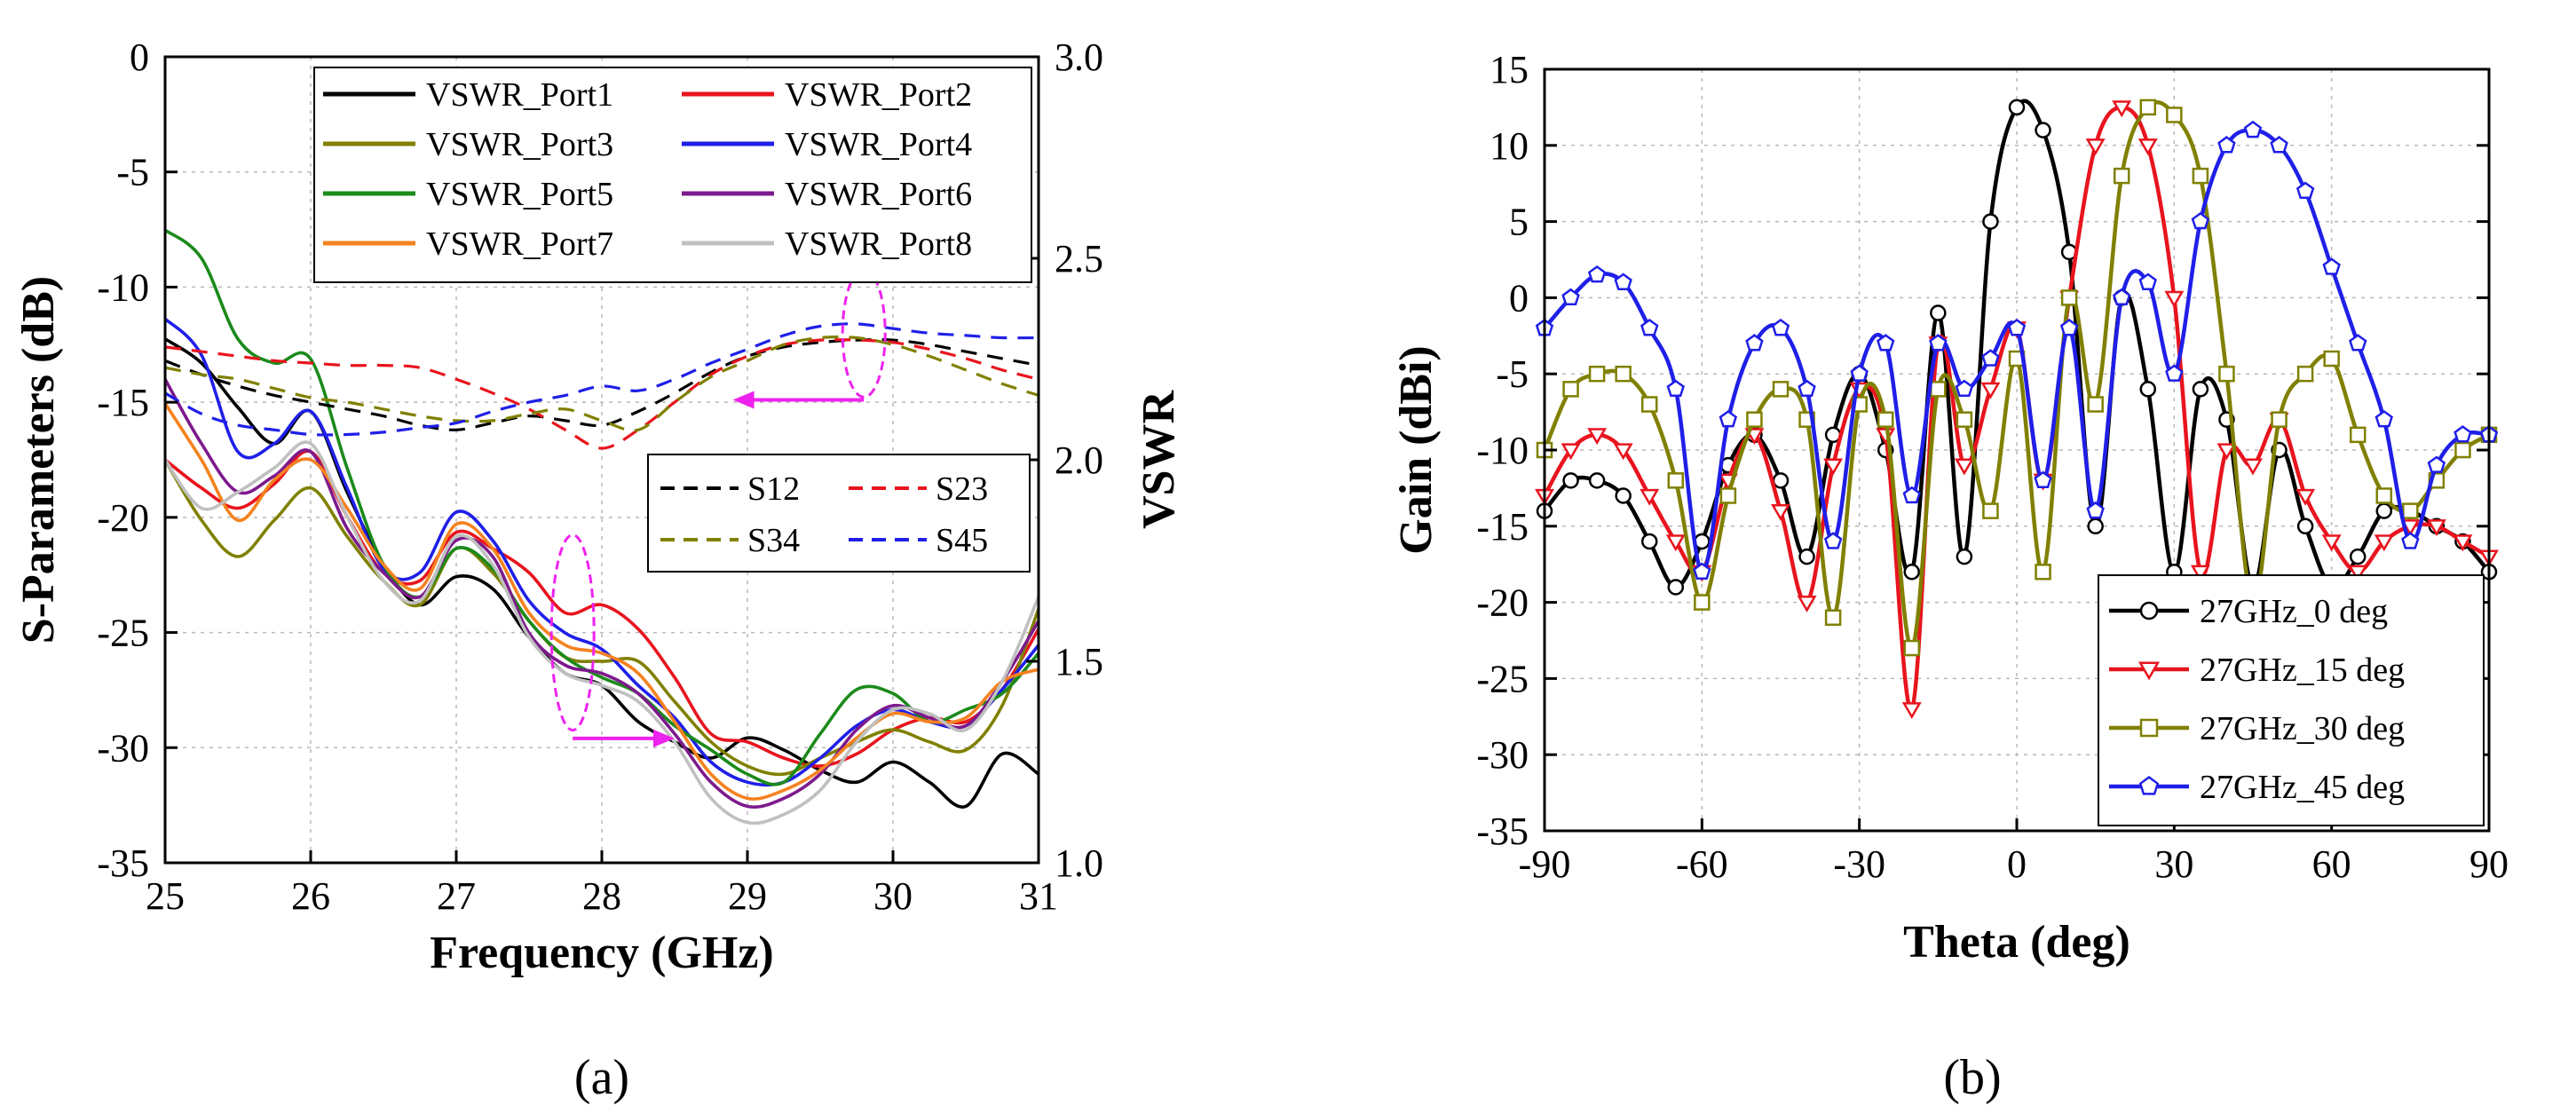 This screenshot has width=2576, height=1114. I want to click on chart-b-x-tick-label: -30, so click(1859, 864).